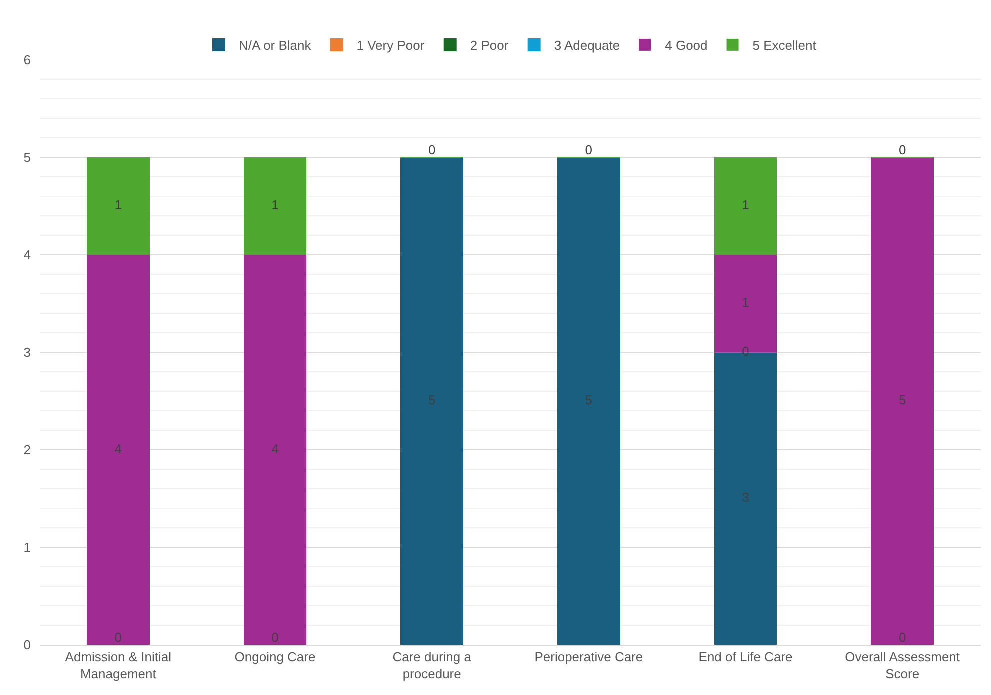 The width and height of the screenshot is (991, 695). Describe the element at coordinates (746, 497) in the screenshot. I see `data-label: 3` at that location.